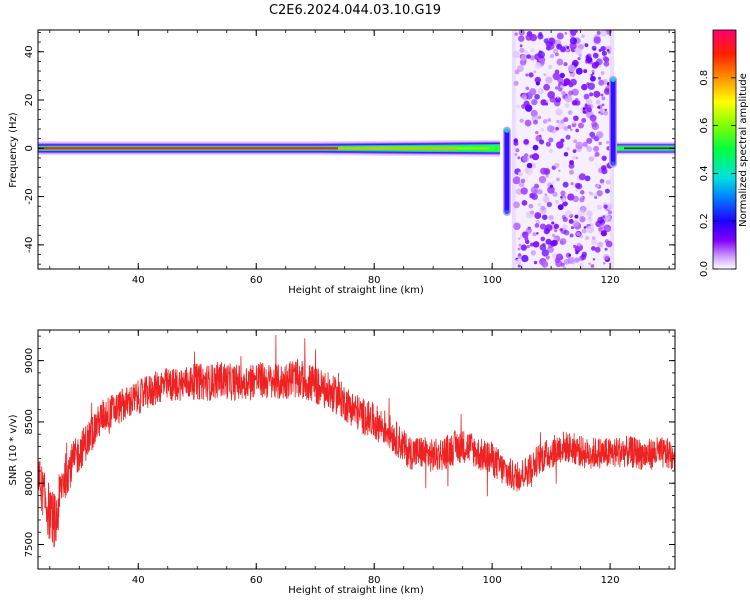 This screenshot has width=750, height=600. Describe the element at coordinates (610, 580) in the screenshot. I see `snr-xtick-label: 120` at that location.